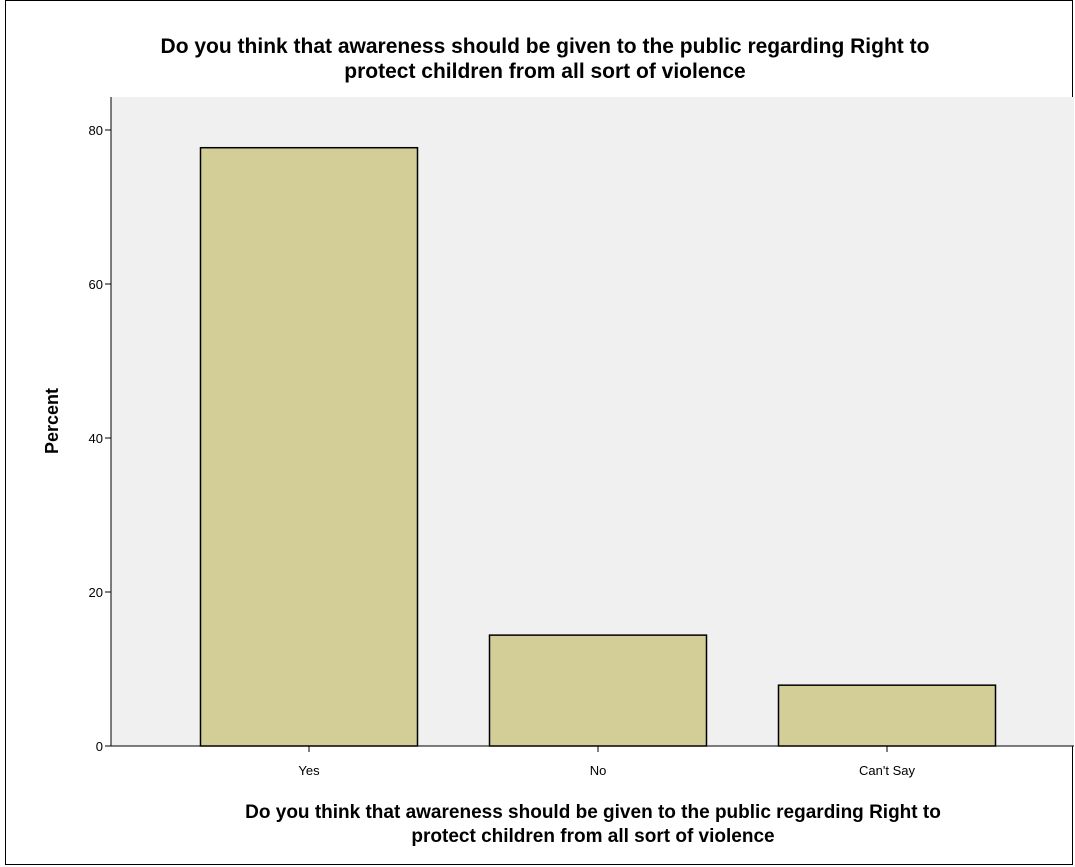  Describe the element at coordinates (52, 421) in the screenshot. I see `y-axis-label: Percent` at that location.